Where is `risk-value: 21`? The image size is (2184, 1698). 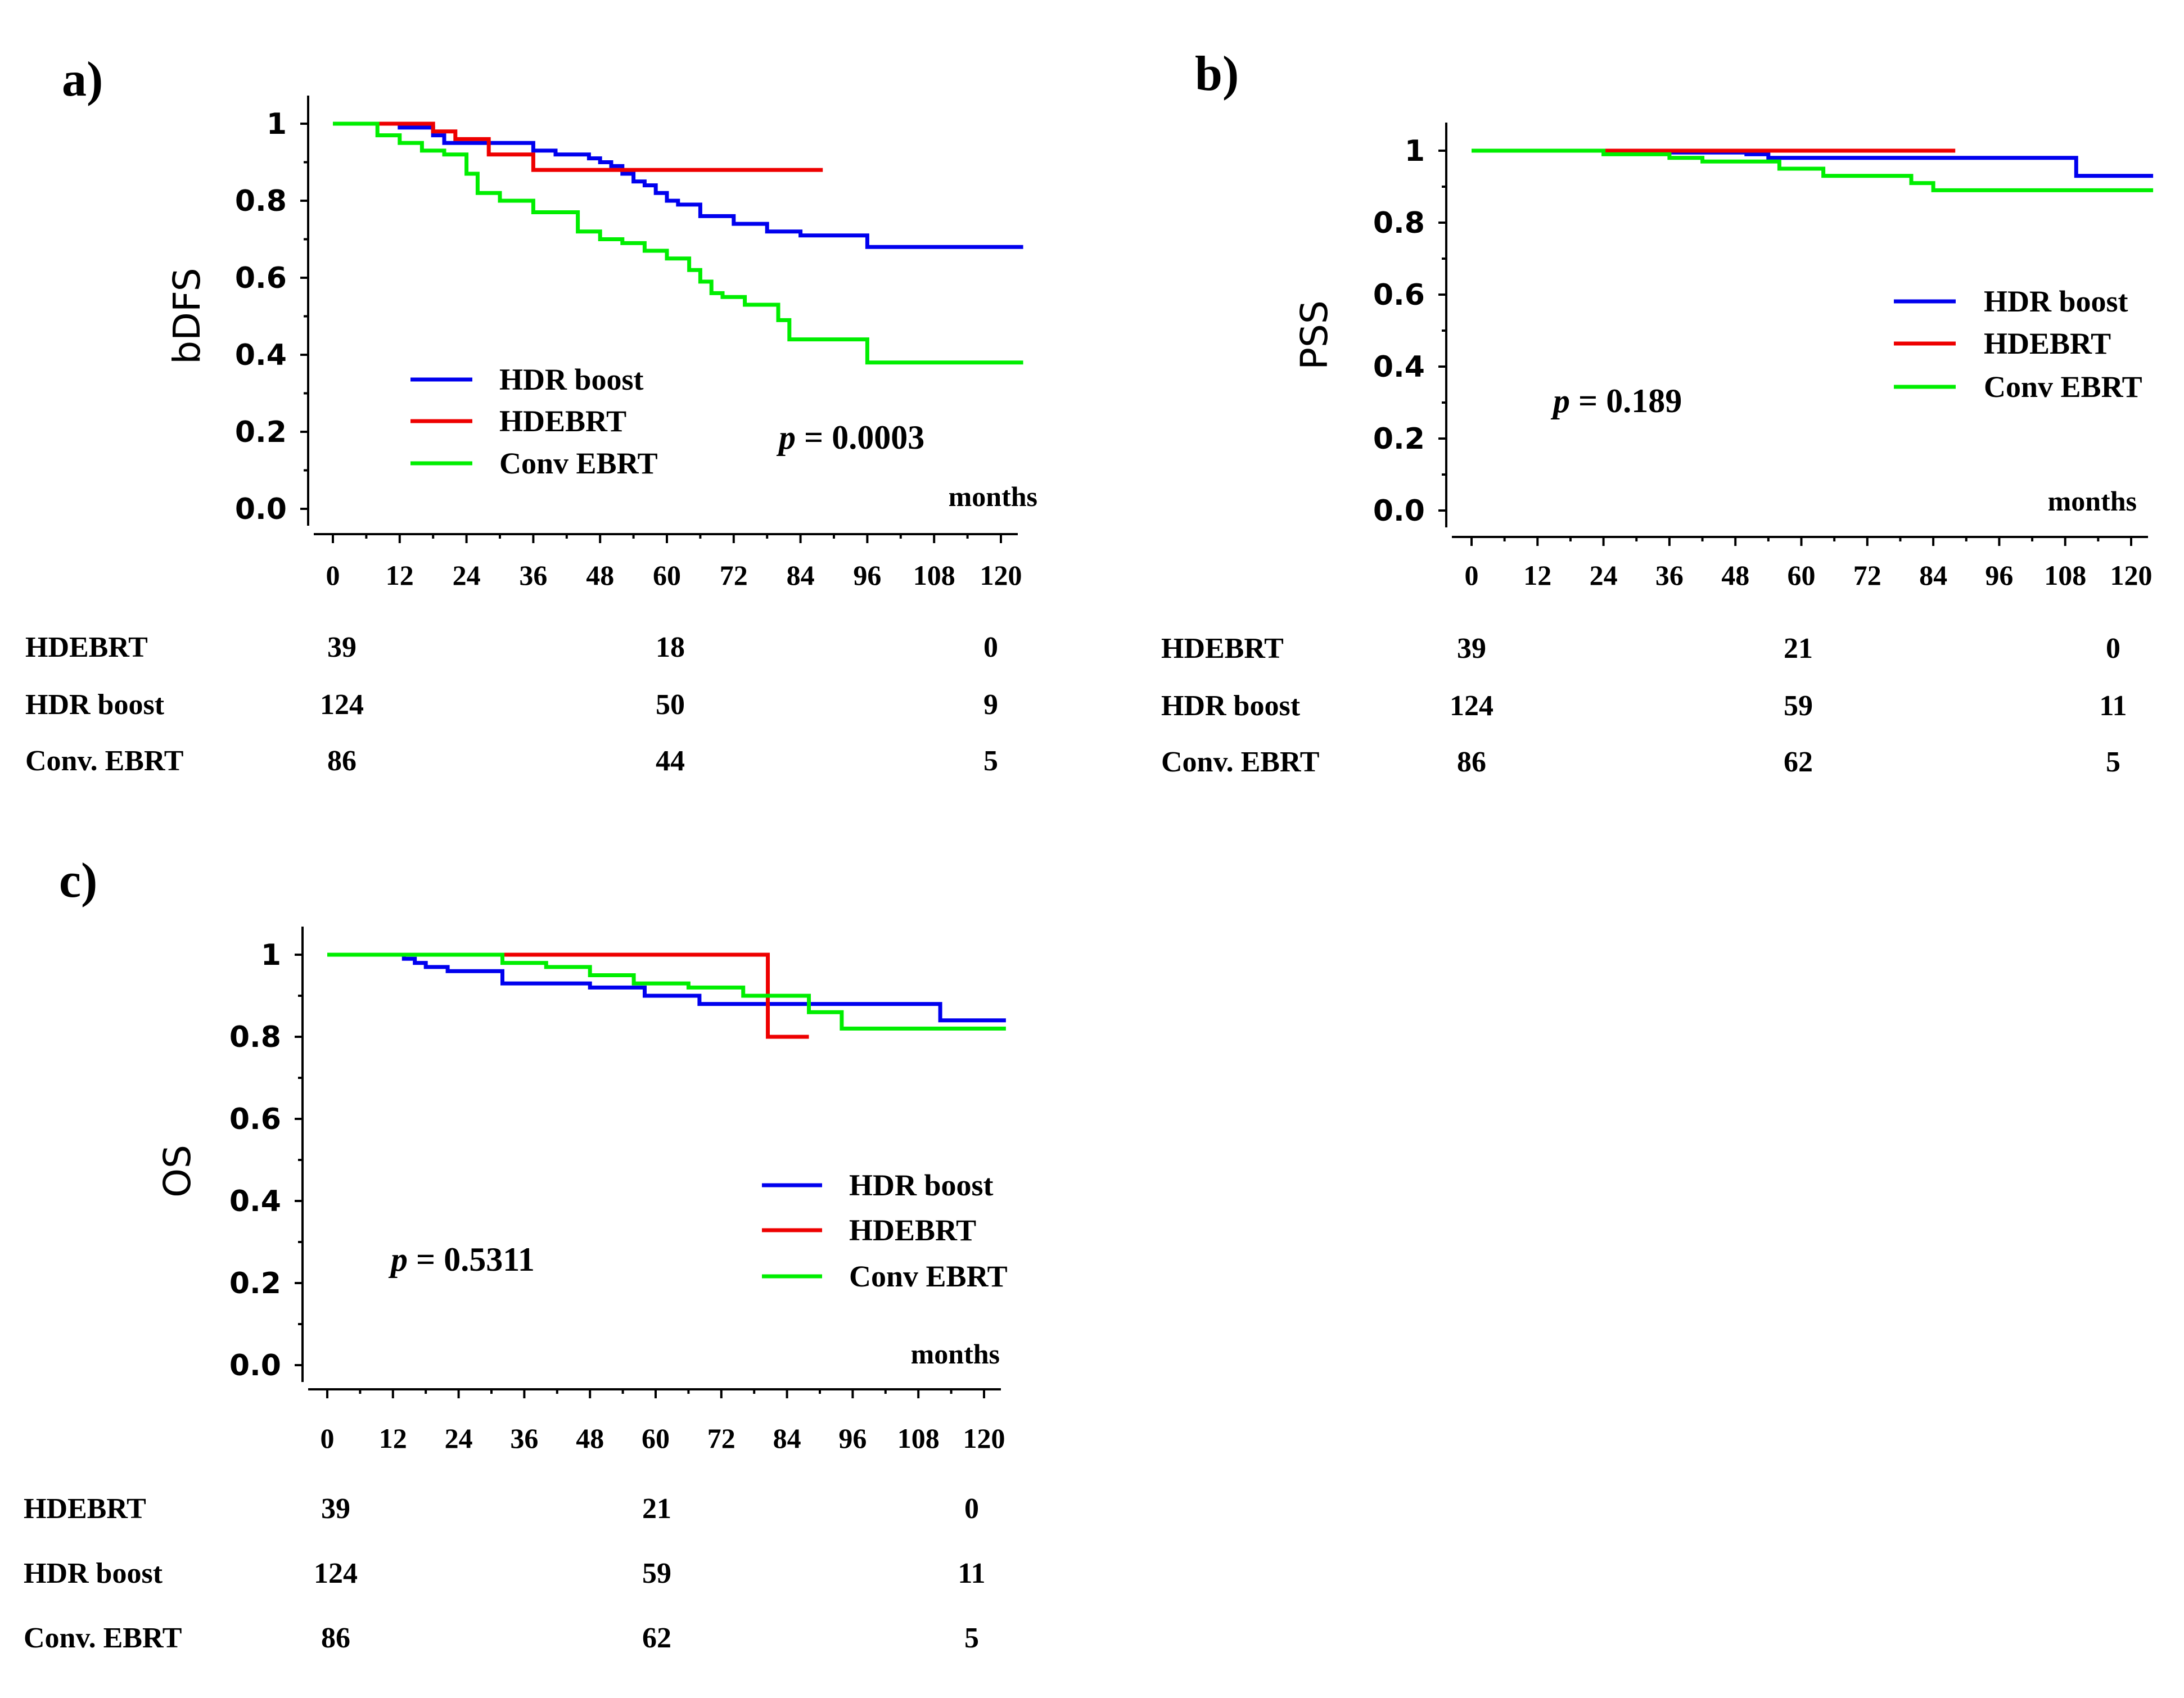 risk-value: 21 is located at coordinates (1798, 649).